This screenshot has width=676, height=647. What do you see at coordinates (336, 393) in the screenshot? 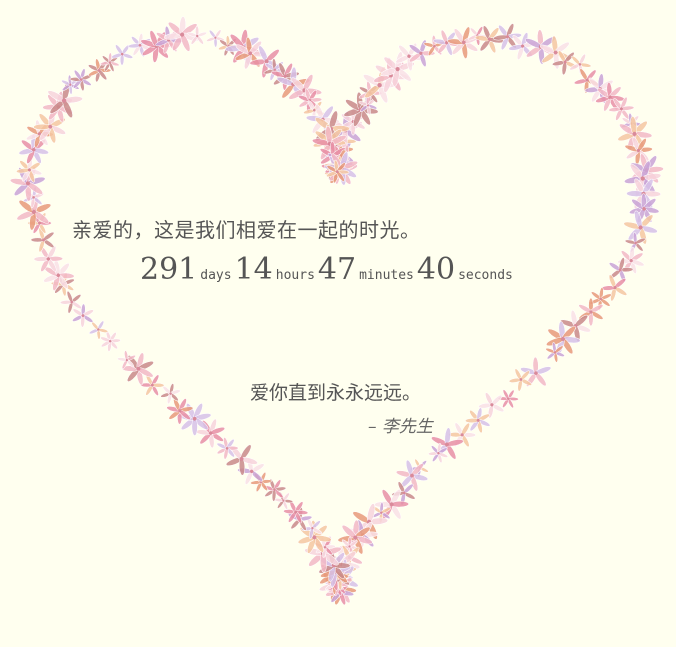
I see `love-message: 爱你直到永永远远。` at bounding box center [336, 393].